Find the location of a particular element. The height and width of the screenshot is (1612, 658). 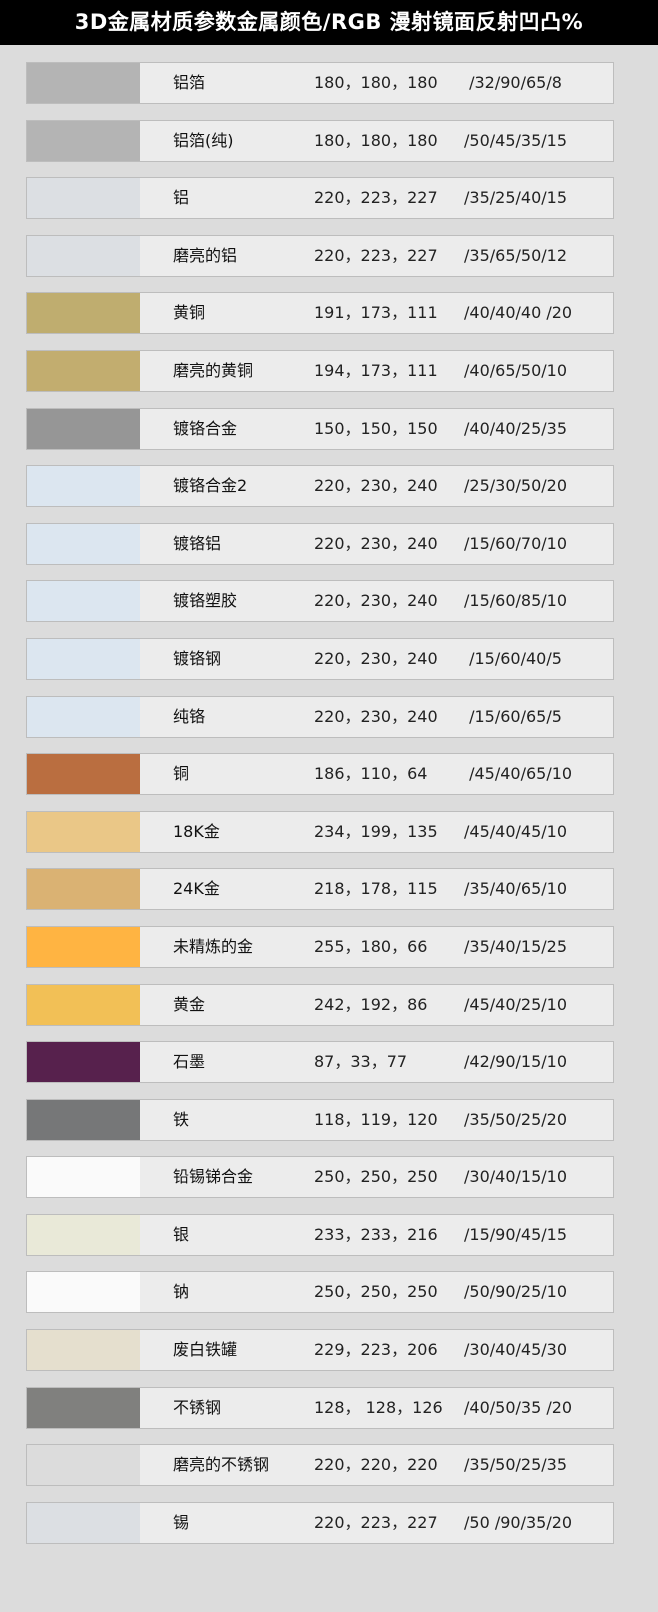

rgb-value: 218，178，115 is located at coordinates (376, 889).